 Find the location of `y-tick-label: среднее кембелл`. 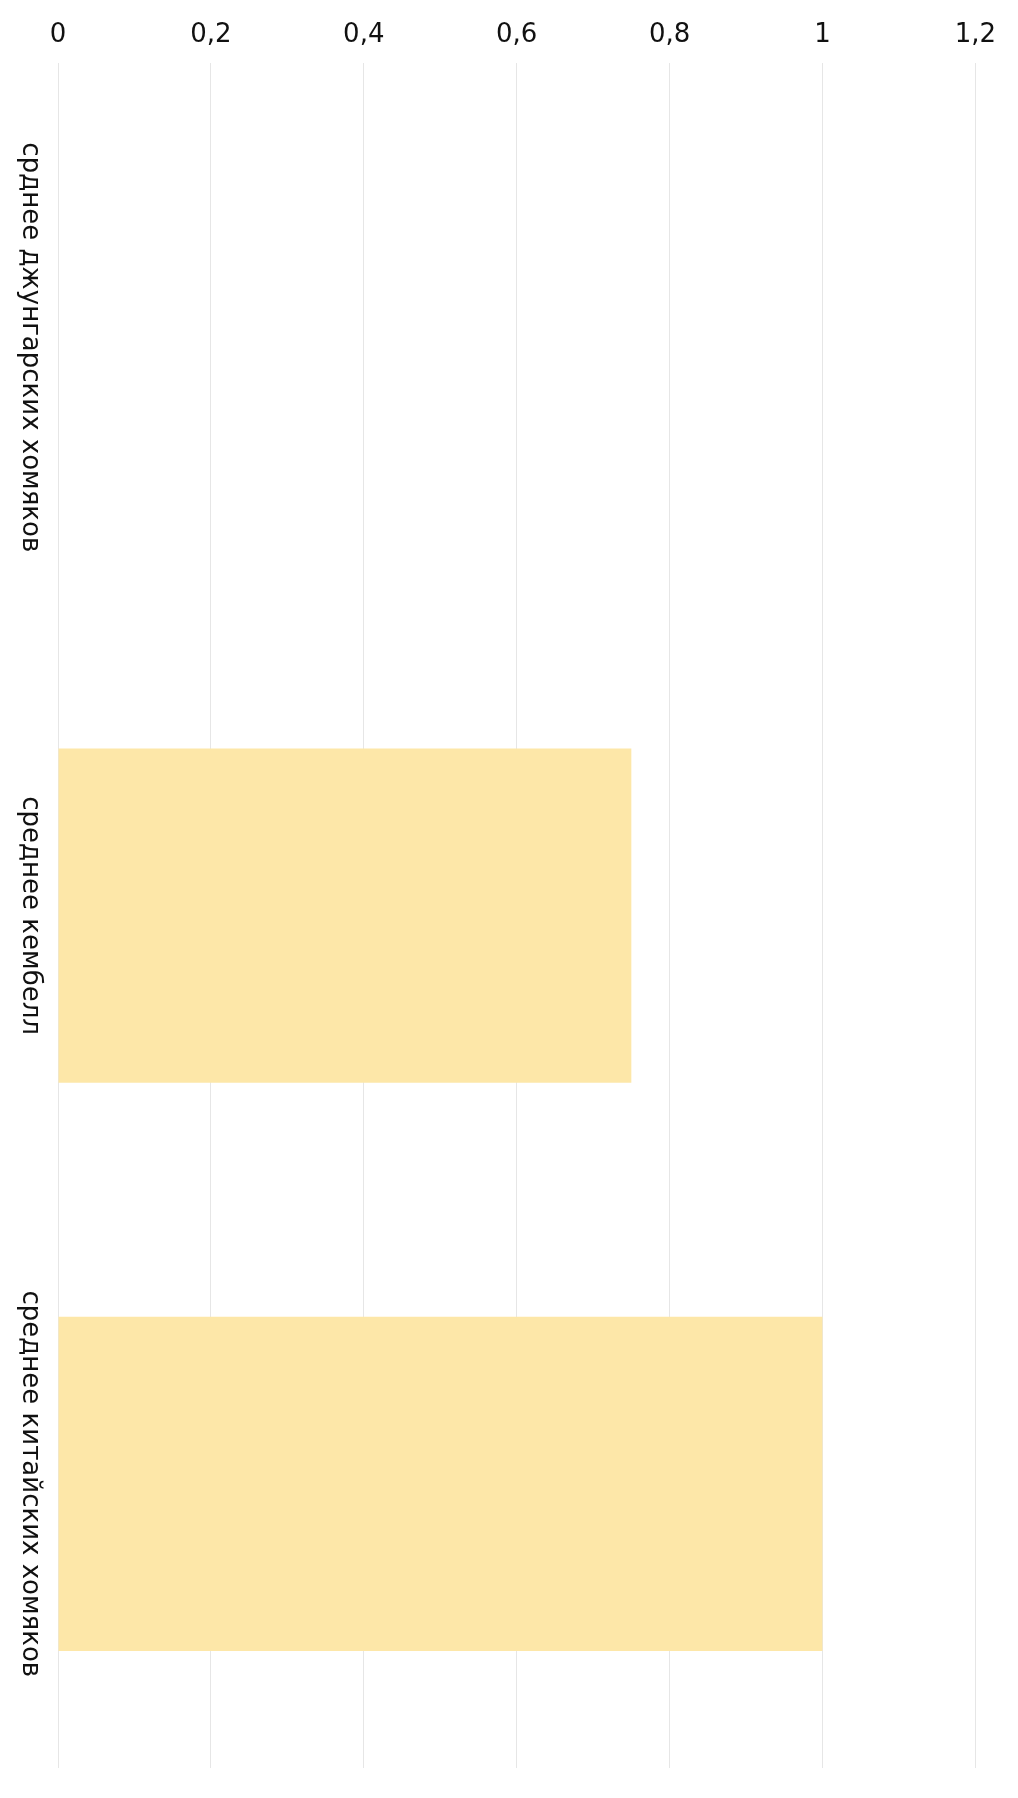

y-tick-label: среднее кембелл is located at coordinates (32, 915).